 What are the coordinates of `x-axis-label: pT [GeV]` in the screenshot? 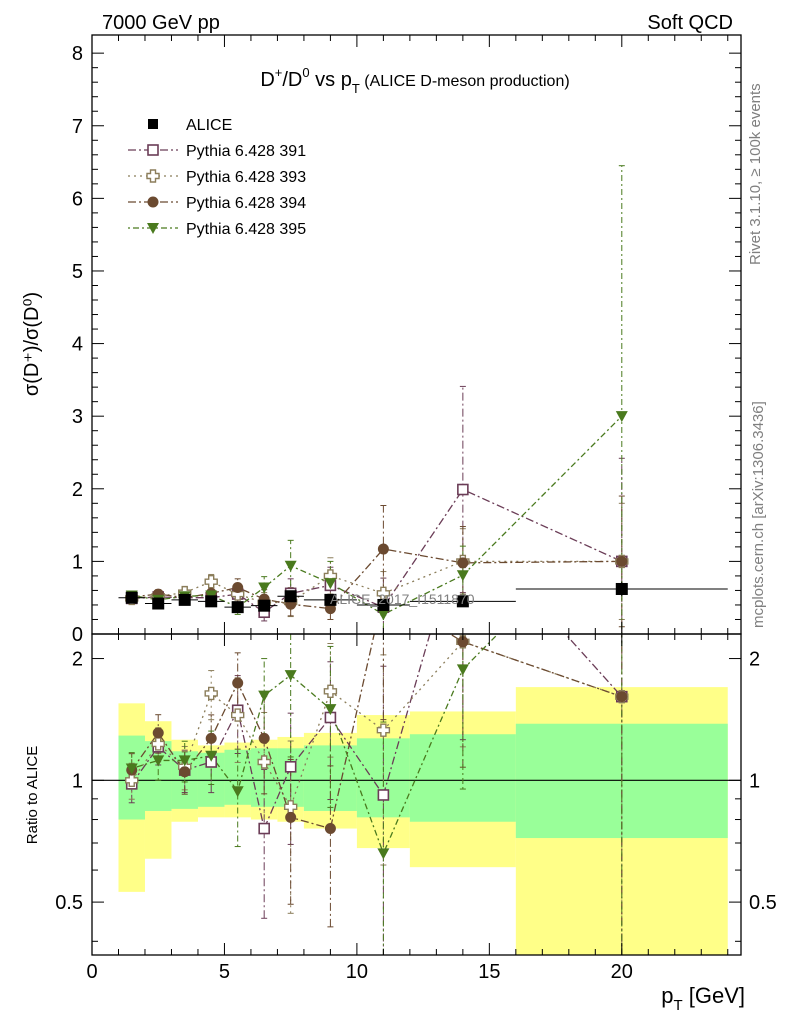 It's located at (703, 998).